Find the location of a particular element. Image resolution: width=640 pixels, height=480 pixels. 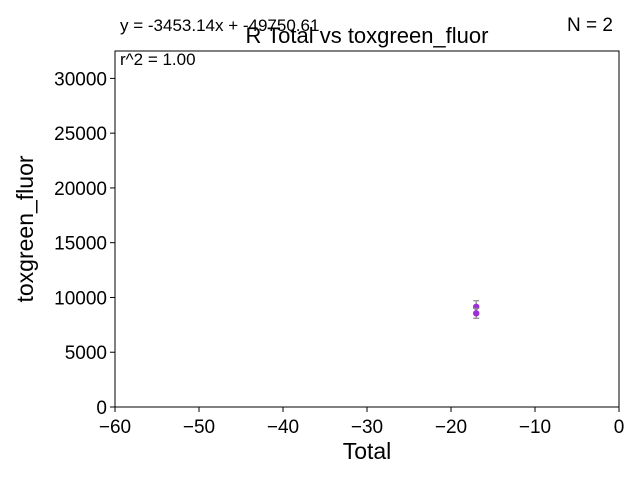

x-tick-label: −30 is located at coordinates (367, 427).